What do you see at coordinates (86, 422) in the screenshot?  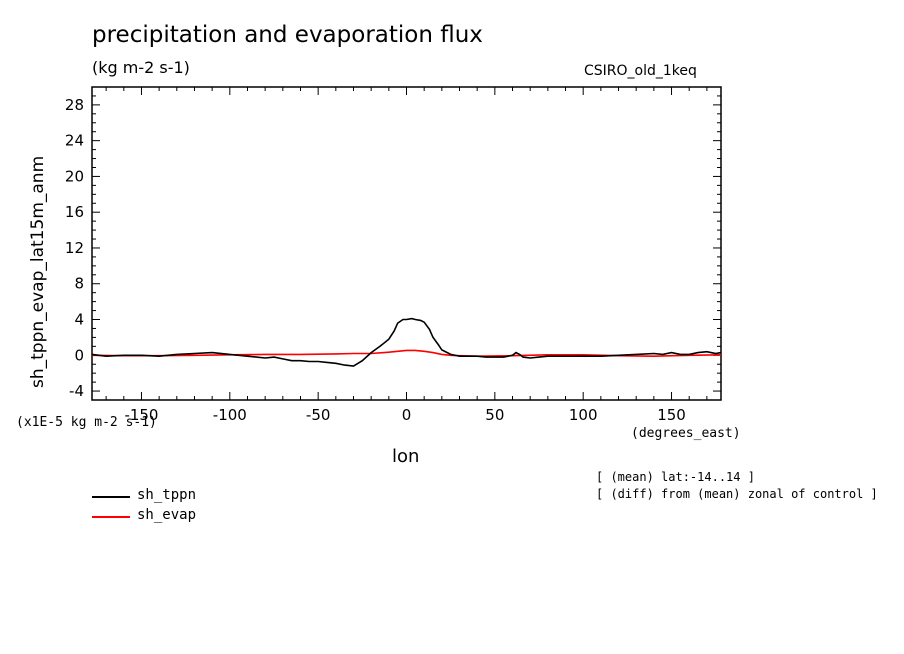 I see `scale-note: (x1E-5 kg m-2 s-1)` at bounding box center [86, 422].